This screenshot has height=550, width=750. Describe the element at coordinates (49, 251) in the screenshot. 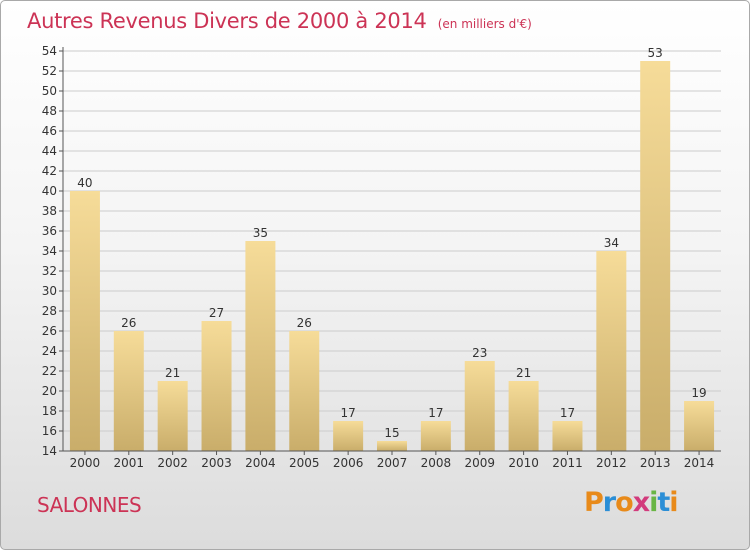

I see `y-tick-label: 34` at that location.